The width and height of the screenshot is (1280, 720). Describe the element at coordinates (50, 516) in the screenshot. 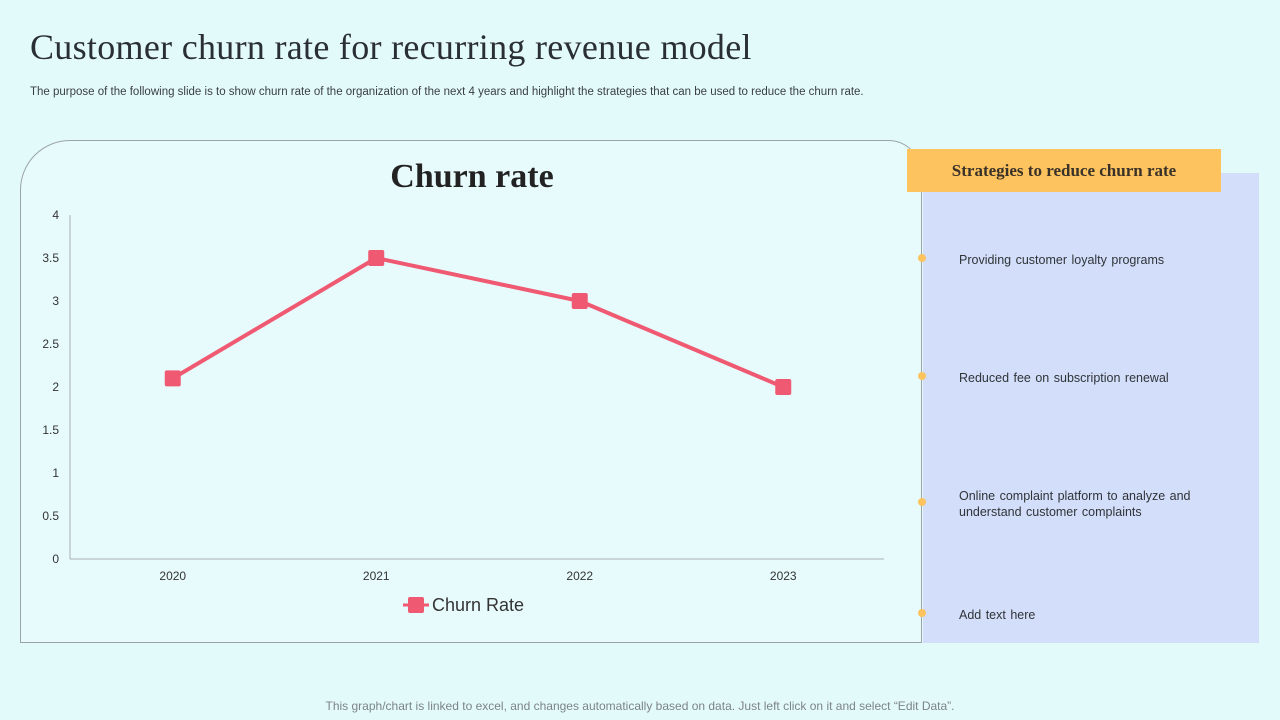

I see `y-tick-label: 0.5` at that location.